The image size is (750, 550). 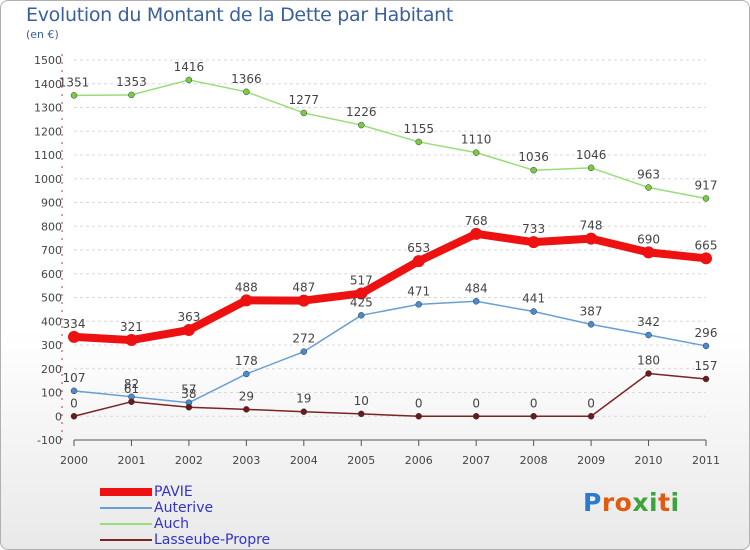 What do you see at coordinates (706, 366) in the screenshot?
I see `data-label: 157` at bounding box center [706, 366].